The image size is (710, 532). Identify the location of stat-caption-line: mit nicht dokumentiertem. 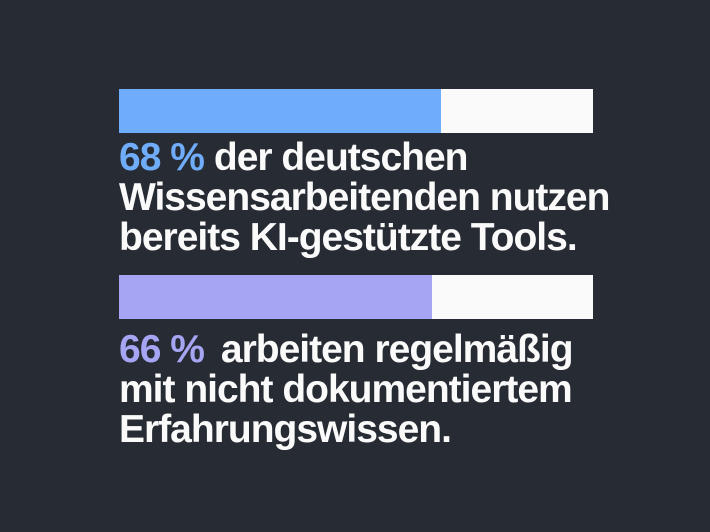
(346, 389).